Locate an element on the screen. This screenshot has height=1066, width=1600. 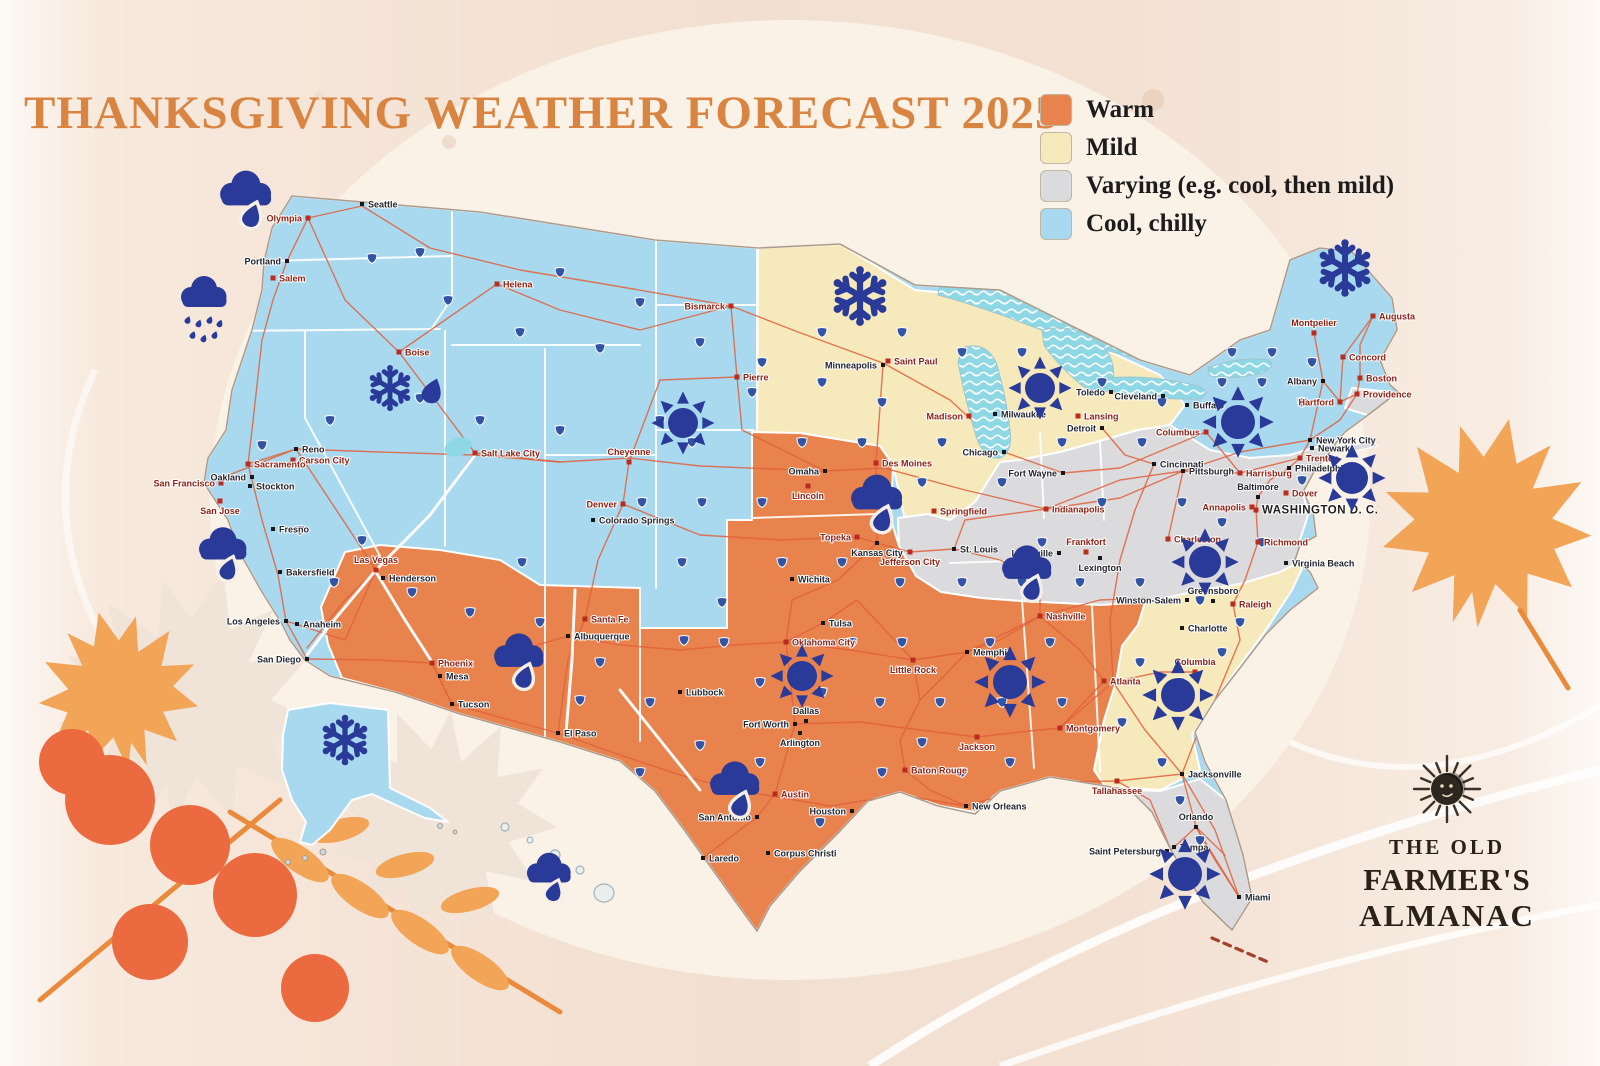
city-label: Dover is located at coordinates (1305, 494).